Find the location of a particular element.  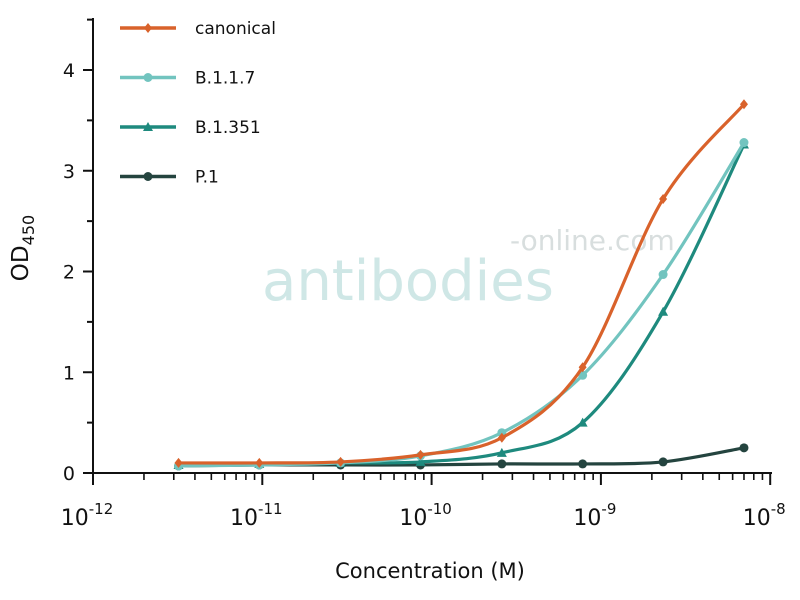

y-axis-label-main: OD is located at coordinates (21, 263).